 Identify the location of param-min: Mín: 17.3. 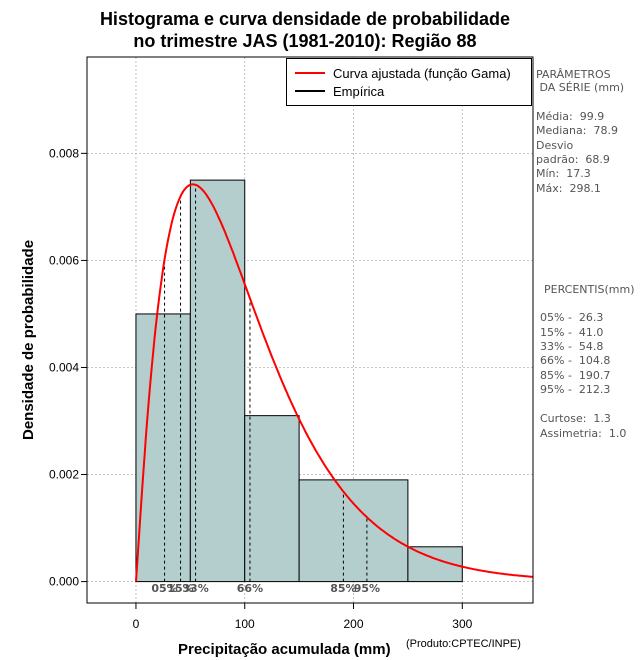
(563, 173).